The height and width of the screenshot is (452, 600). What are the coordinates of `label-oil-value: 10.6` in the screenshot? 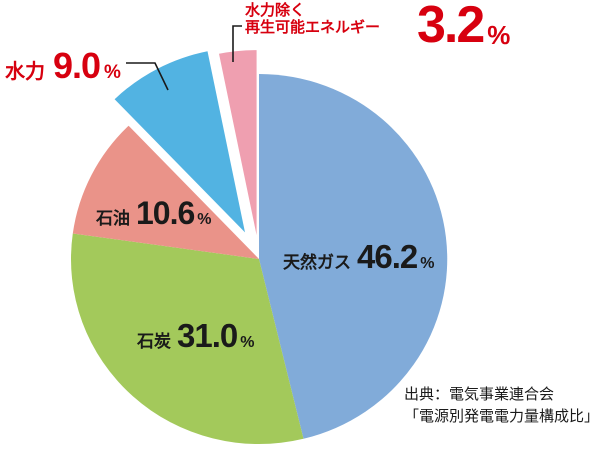 It's located at (165, 213).